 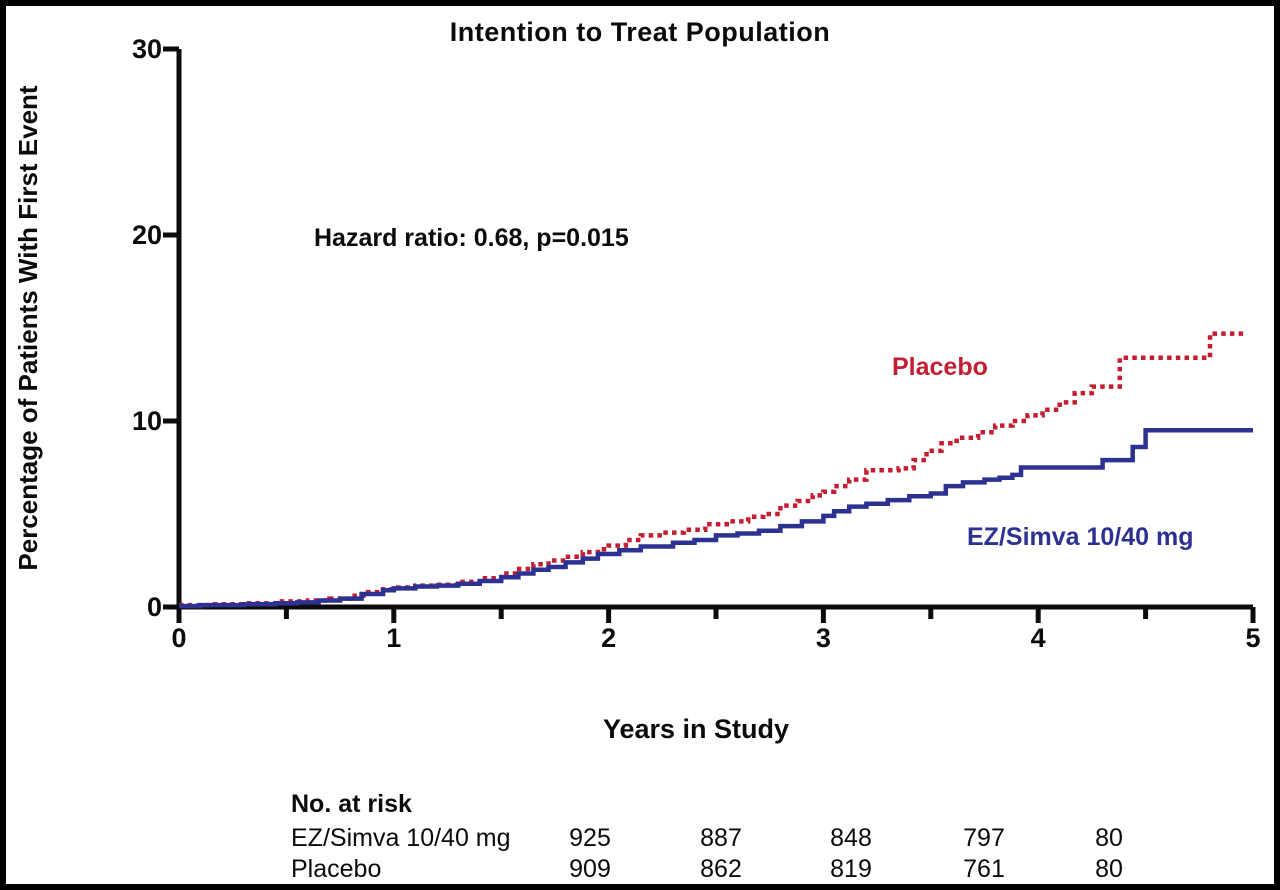 I want to click on risk-value: 925, so click(x=590, y=838).